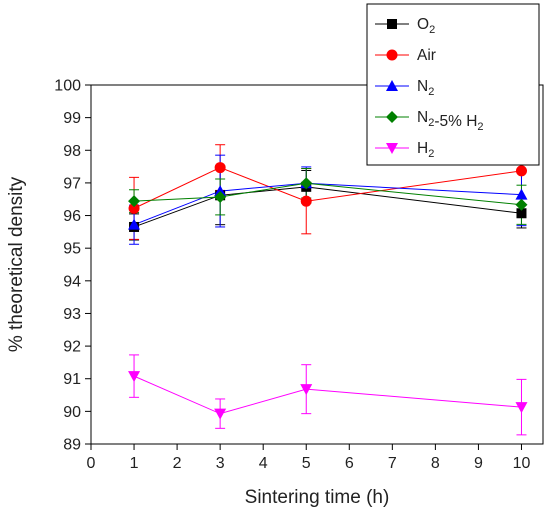 Image resolution: width=550 pixels, height=517 pixels. Describe the element at coordinates (435, 463) in the screenshot. I see `x-tick-label: 8` at that location.